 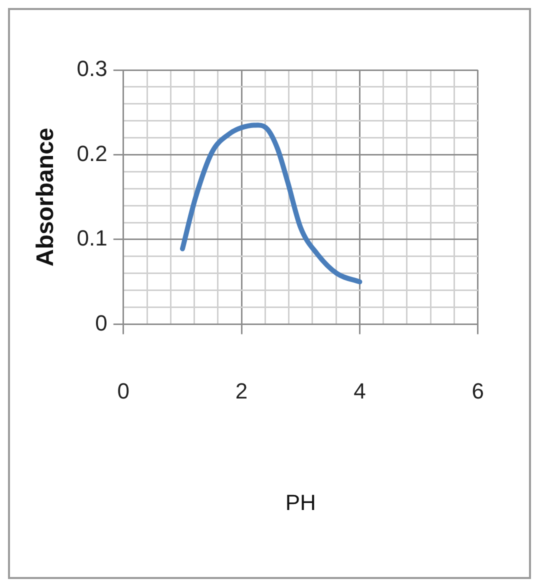 I want to click on x-tick-label: 2, so click(x=241, y=391).